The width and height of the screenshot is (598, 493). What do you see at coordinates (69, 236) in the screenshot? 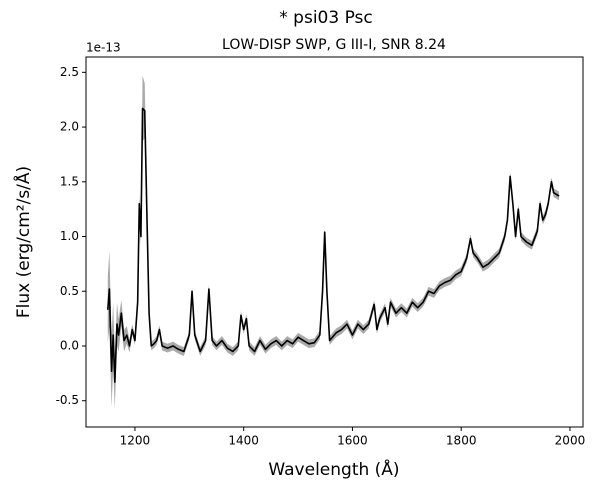
I see `y-tick-label: 1.0` at bounding box center [69, 236].